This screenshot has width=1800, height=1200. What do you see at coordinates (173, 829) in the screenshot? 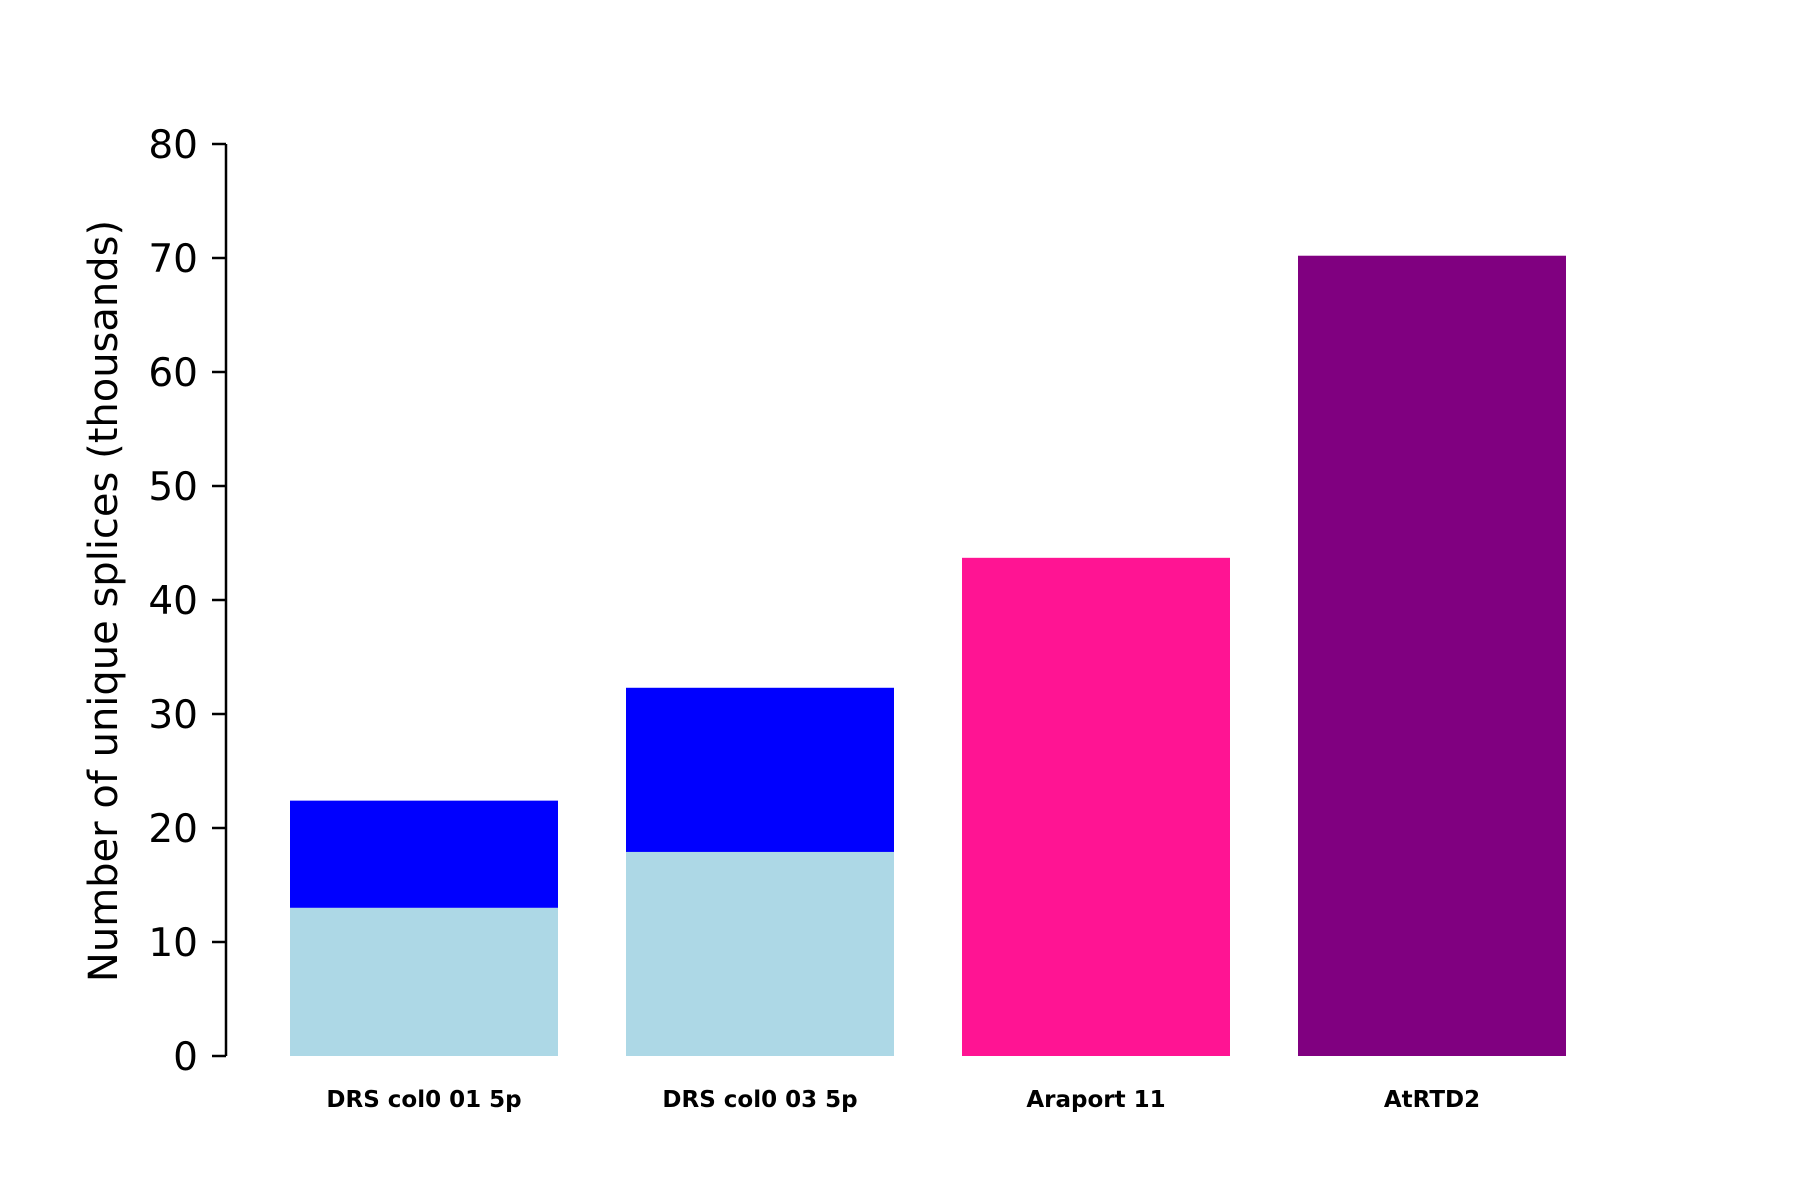
I see `y-tick-label: 20` at bounding box center [173, 829].